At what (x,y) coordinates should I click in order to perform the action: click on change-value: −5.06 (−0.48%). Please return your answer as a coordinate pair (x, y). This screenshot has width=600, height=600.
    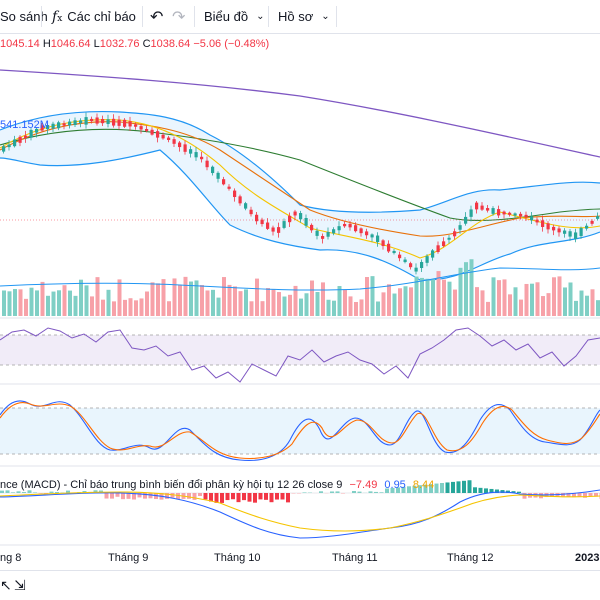
    Looking at the image, I should click on (231, 44).